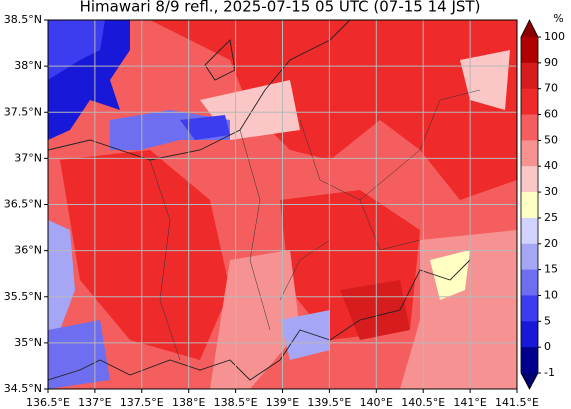 This screenshot has height=409, width=571. I want to click on lon-tick-label: 138.5°E, so click(236, 402).